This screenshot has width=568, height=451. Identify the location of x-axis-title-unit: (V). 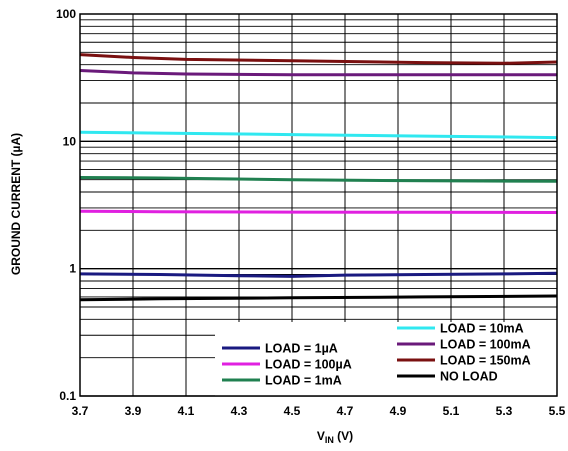
(343, 436).